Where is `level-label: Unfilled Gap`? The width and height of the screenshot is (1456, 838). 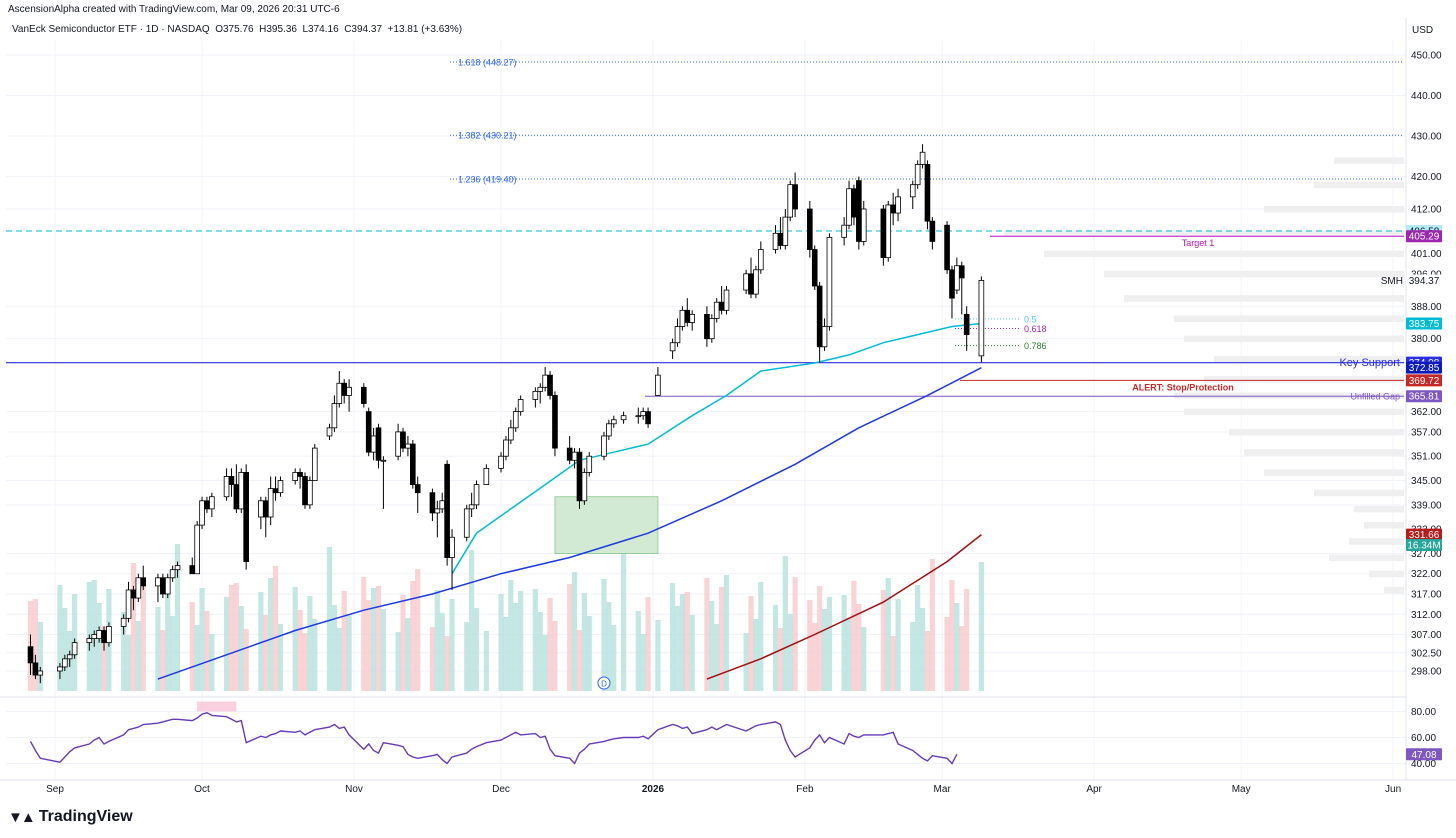 level-label: Unfilled Gap is located at coordinates (1375, 397).